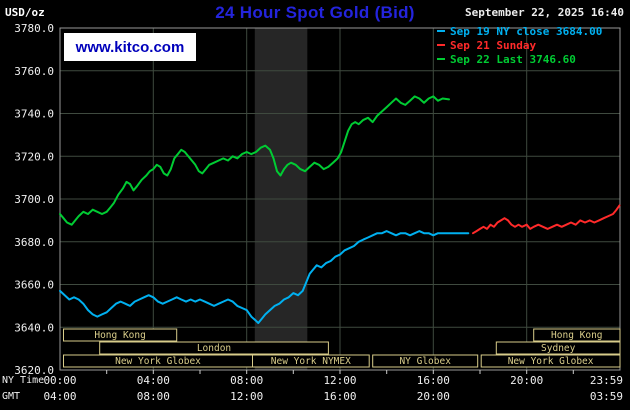 This screenshot has width=630, height=410. What do you see at coordinates (153, 396) in the screenshot?
I see `x-axis-label-gmt: 08:00` at bounding box center [153, 396].